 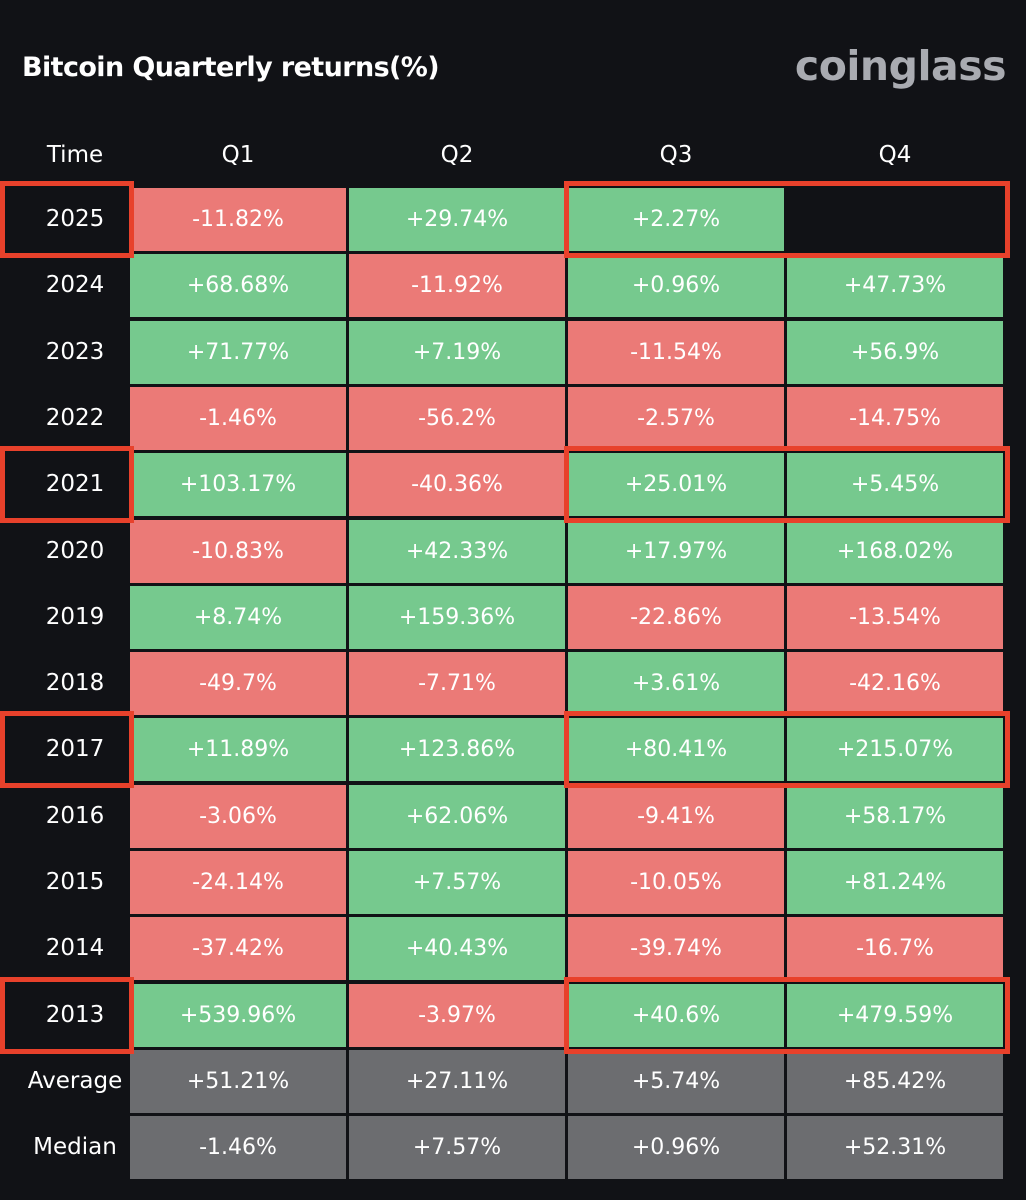 What do you see at coordinates (676, 816) in the screenshot?
I see `return-cell: -9.41%` at bounding box center [676, 816].